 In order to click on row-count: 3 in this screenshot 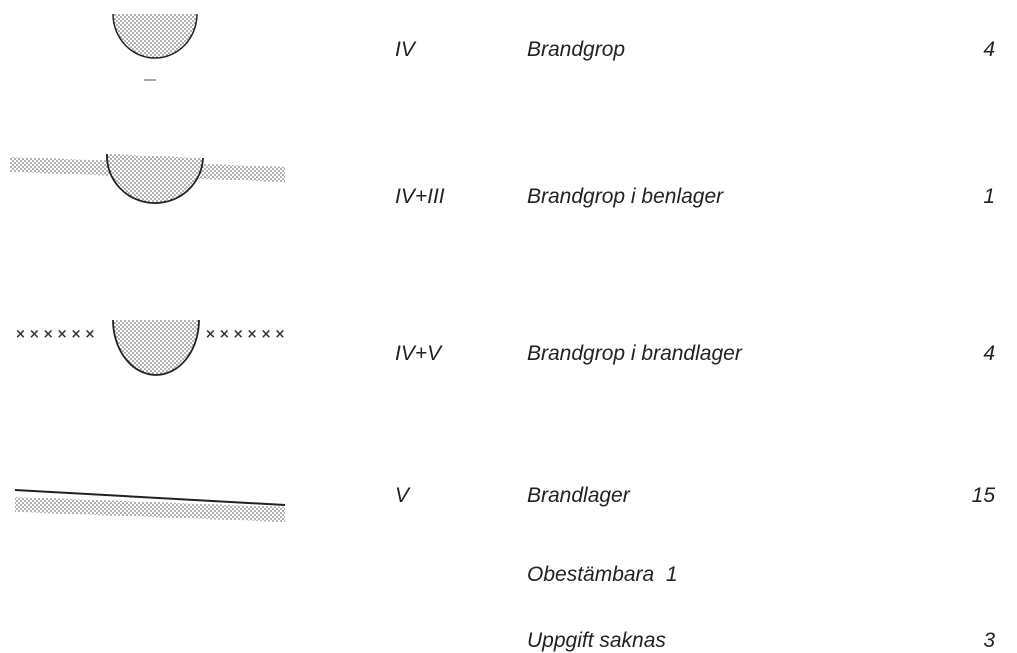, I will do `click(989, 640)`.